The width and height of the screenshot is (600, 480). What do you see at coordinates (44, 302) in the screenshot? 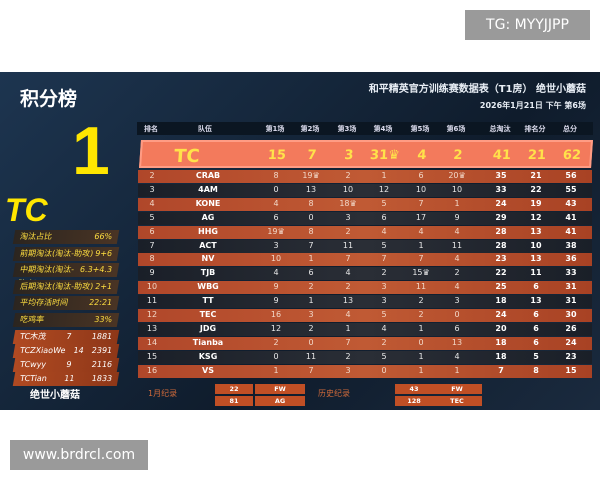
I see `stat-label: 平均存活时间` at bounding box center [44, 302].